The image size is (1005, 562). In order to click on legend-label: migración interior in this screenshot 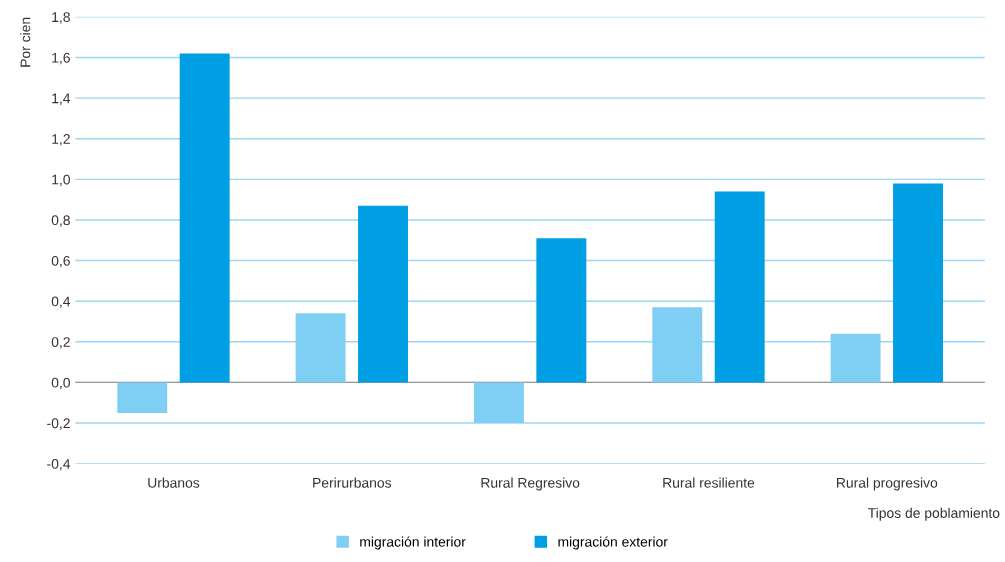, I will do `click(413, 543)`.